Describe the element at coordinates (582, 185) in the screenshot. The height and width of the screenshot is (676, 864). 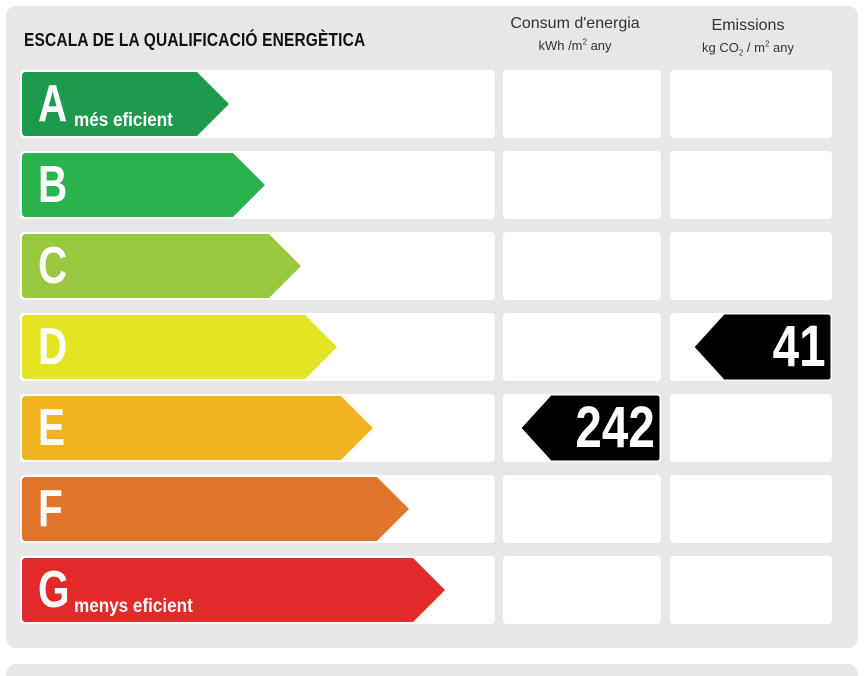
I see `consum-cell-b` at that location.